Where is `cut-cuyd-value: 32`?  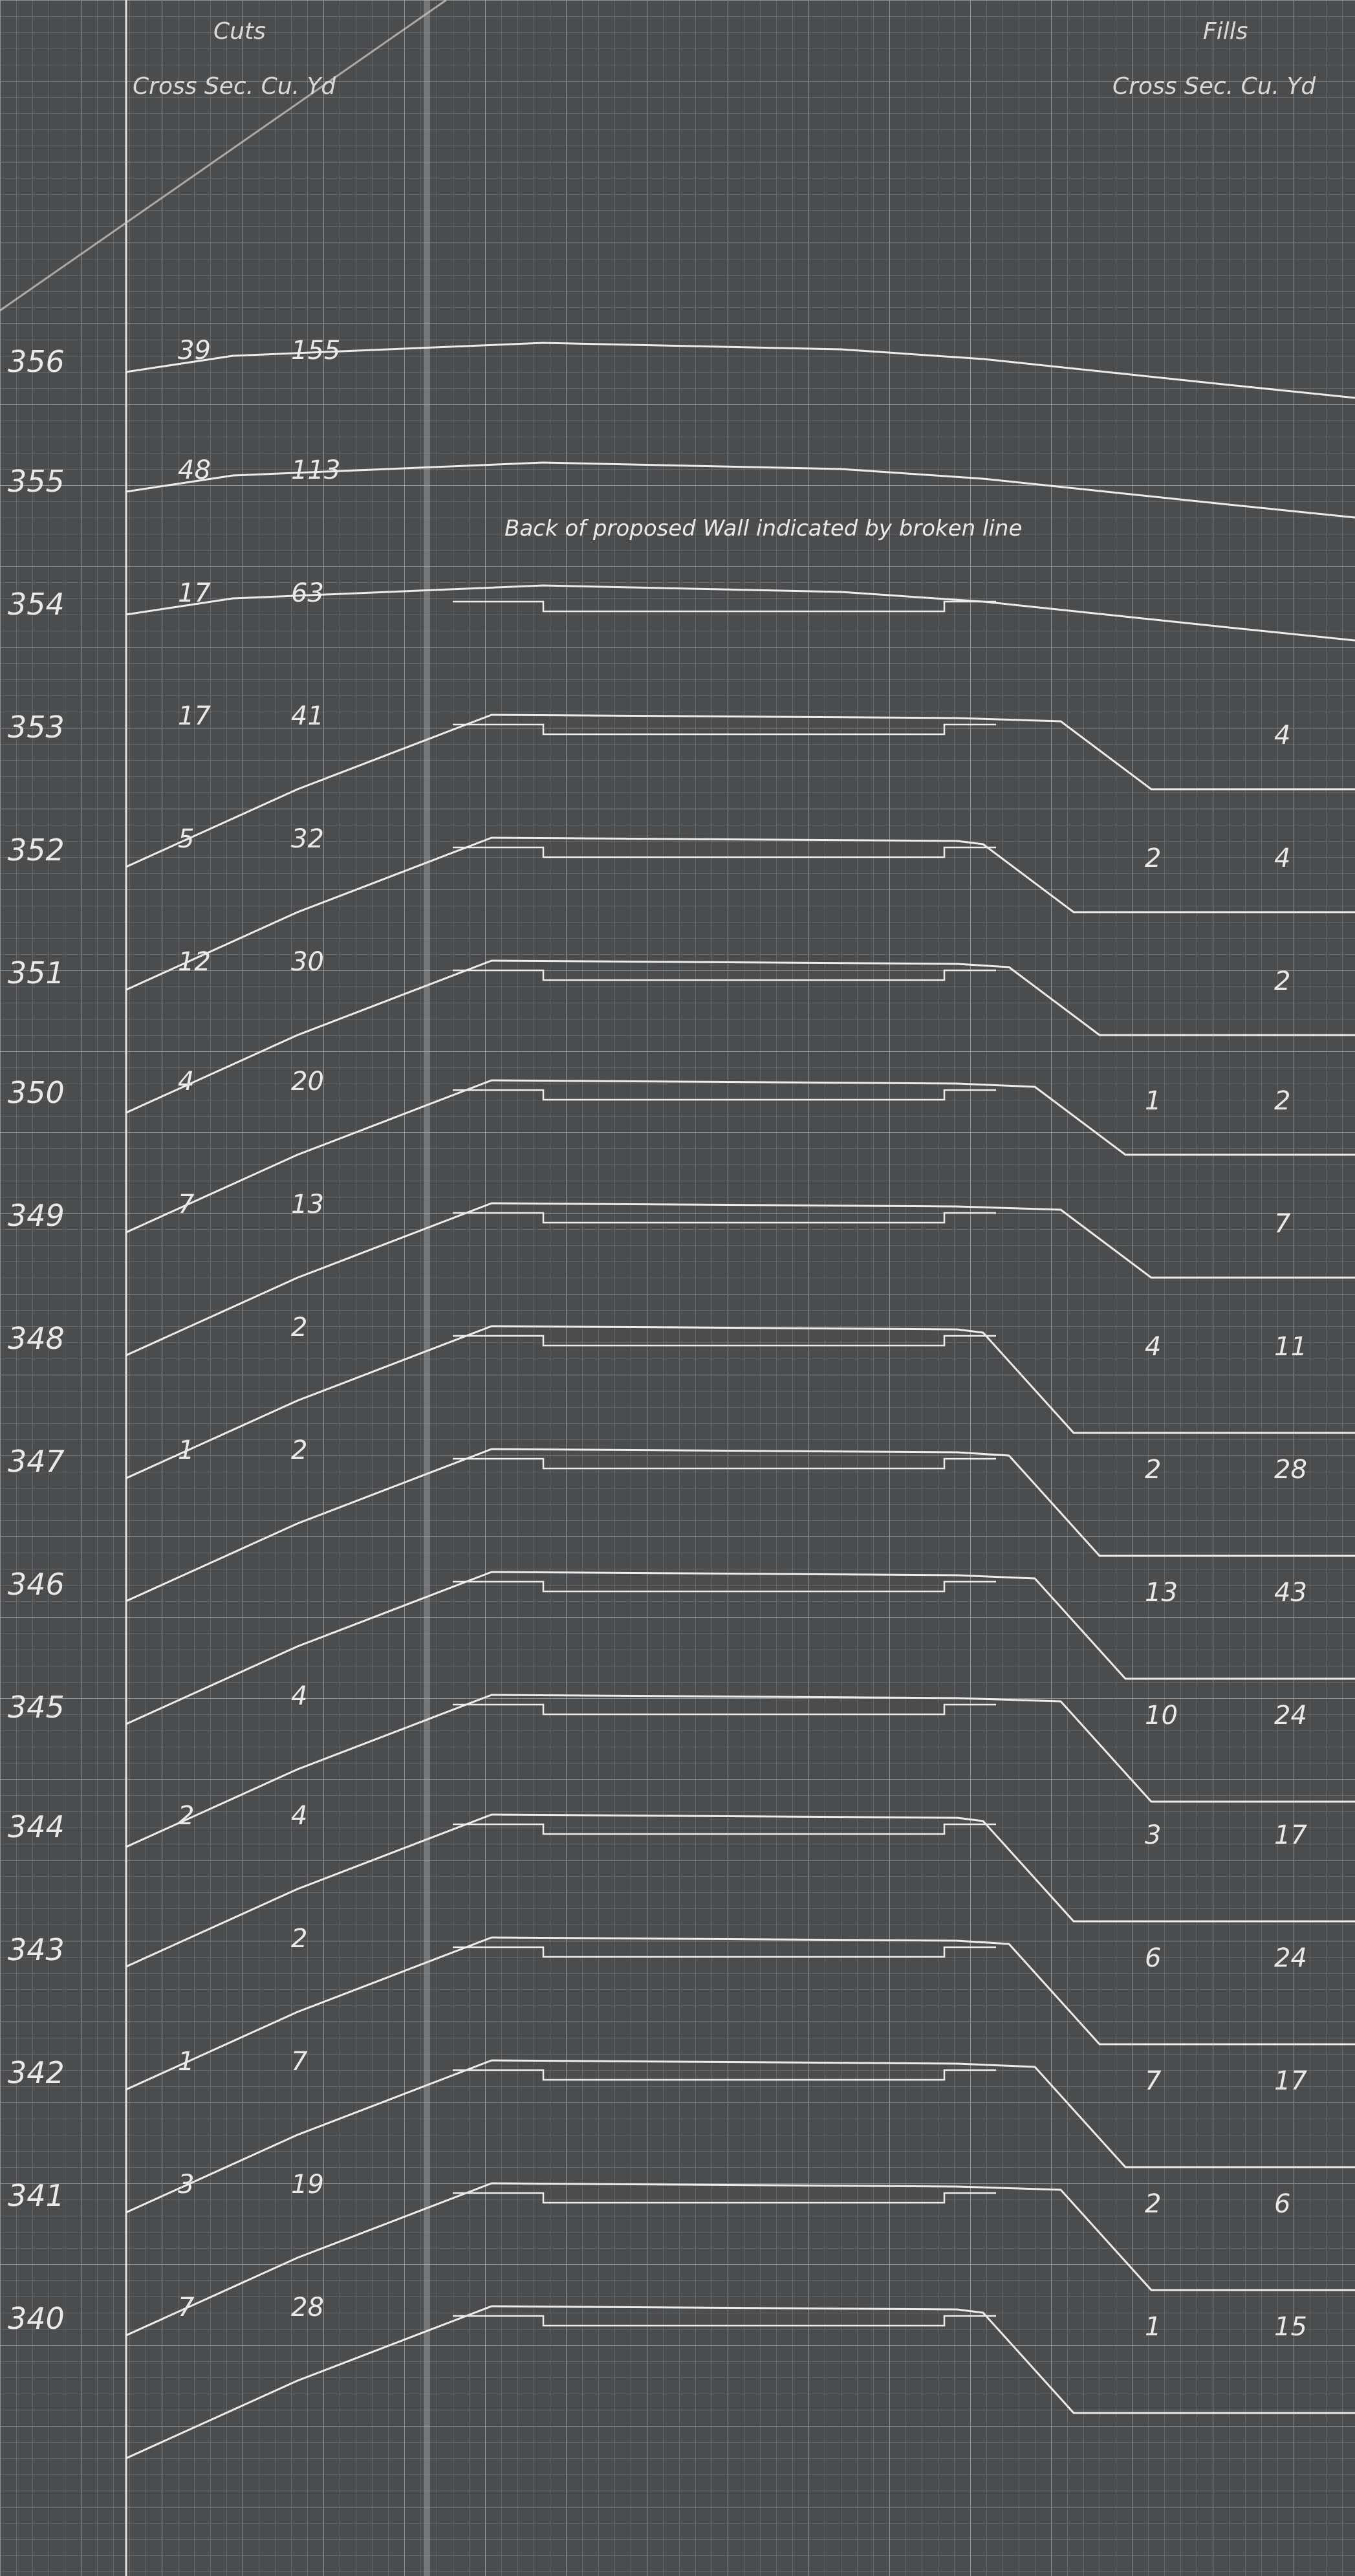 cut-cuyd-value: 32 is located at coordinates (307, 839).